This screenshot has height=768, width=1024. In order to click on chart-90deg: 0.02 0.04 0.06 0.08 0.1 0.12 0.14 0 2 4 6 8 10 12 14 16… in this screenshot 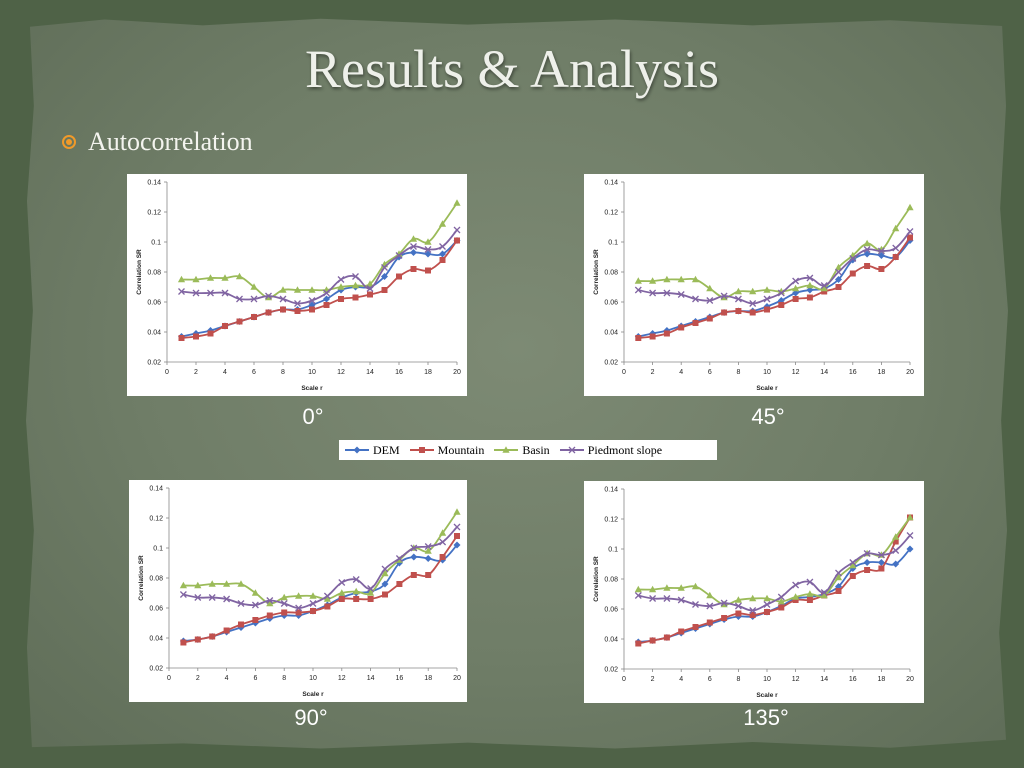, I will do `click(299, 592)`.